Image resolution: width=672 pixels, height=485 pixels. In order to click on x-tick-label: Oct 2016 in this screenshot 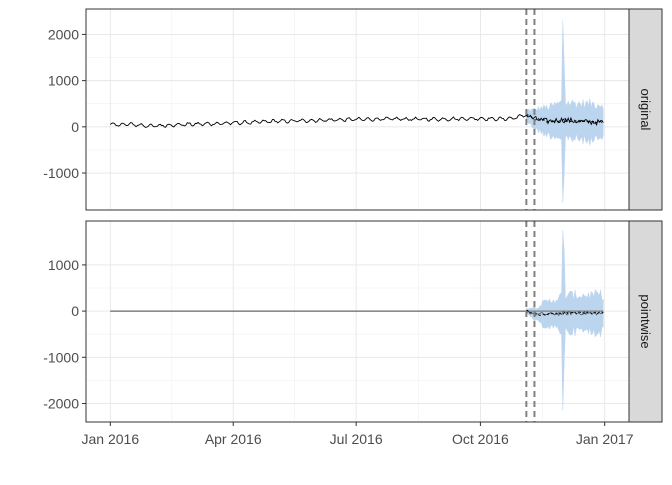, I will do `click(480, 439)`.